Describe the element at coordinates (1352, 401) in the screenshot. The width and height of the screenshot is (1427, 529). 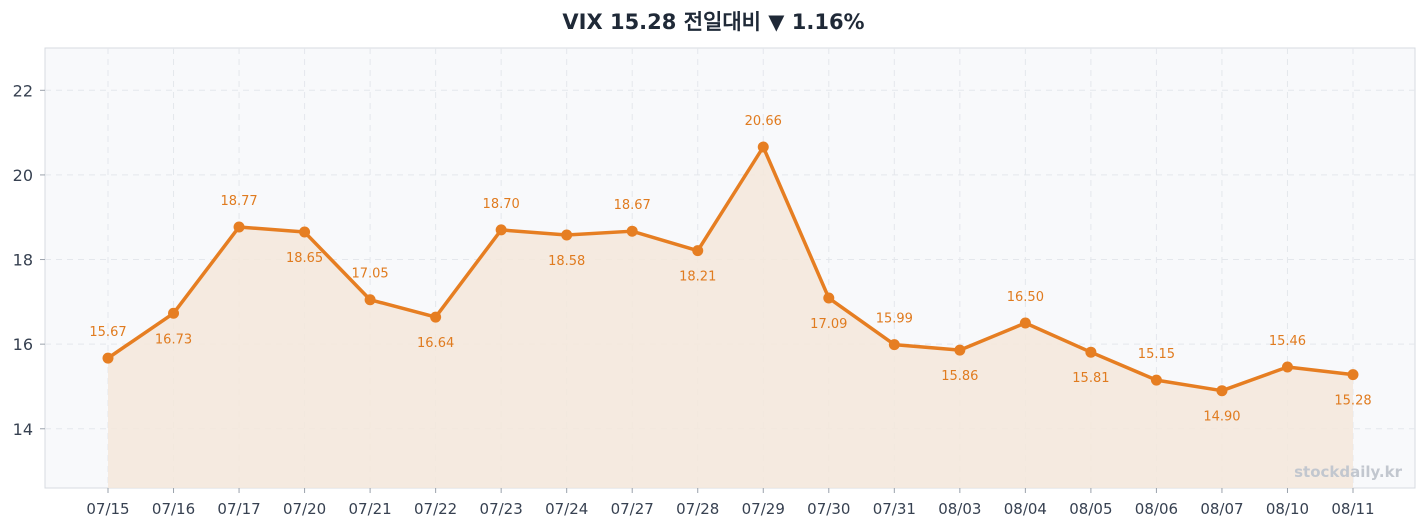
I see `data-label: 15.28` at that location.